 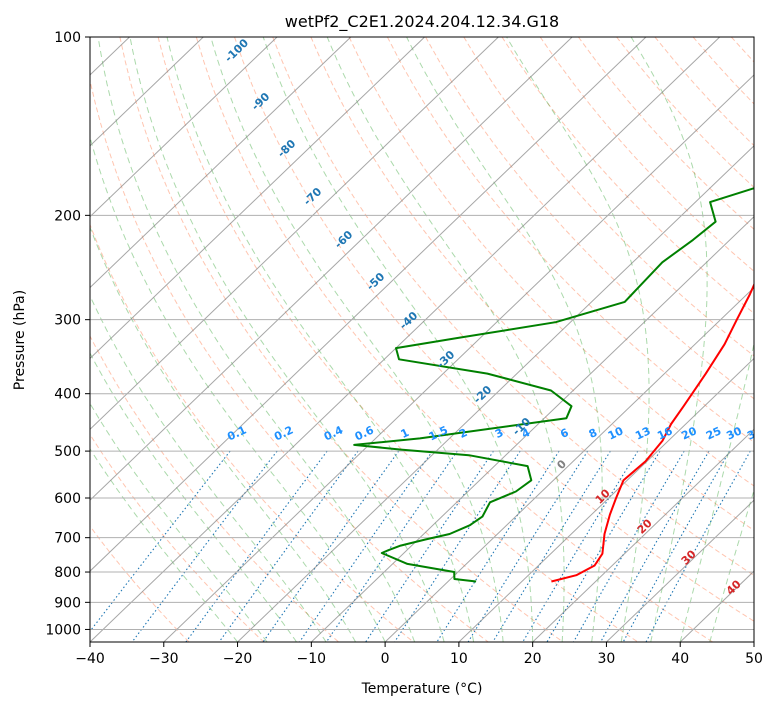 I want to click on mixing-ratio-label: 6, so click(x=564, y=433).